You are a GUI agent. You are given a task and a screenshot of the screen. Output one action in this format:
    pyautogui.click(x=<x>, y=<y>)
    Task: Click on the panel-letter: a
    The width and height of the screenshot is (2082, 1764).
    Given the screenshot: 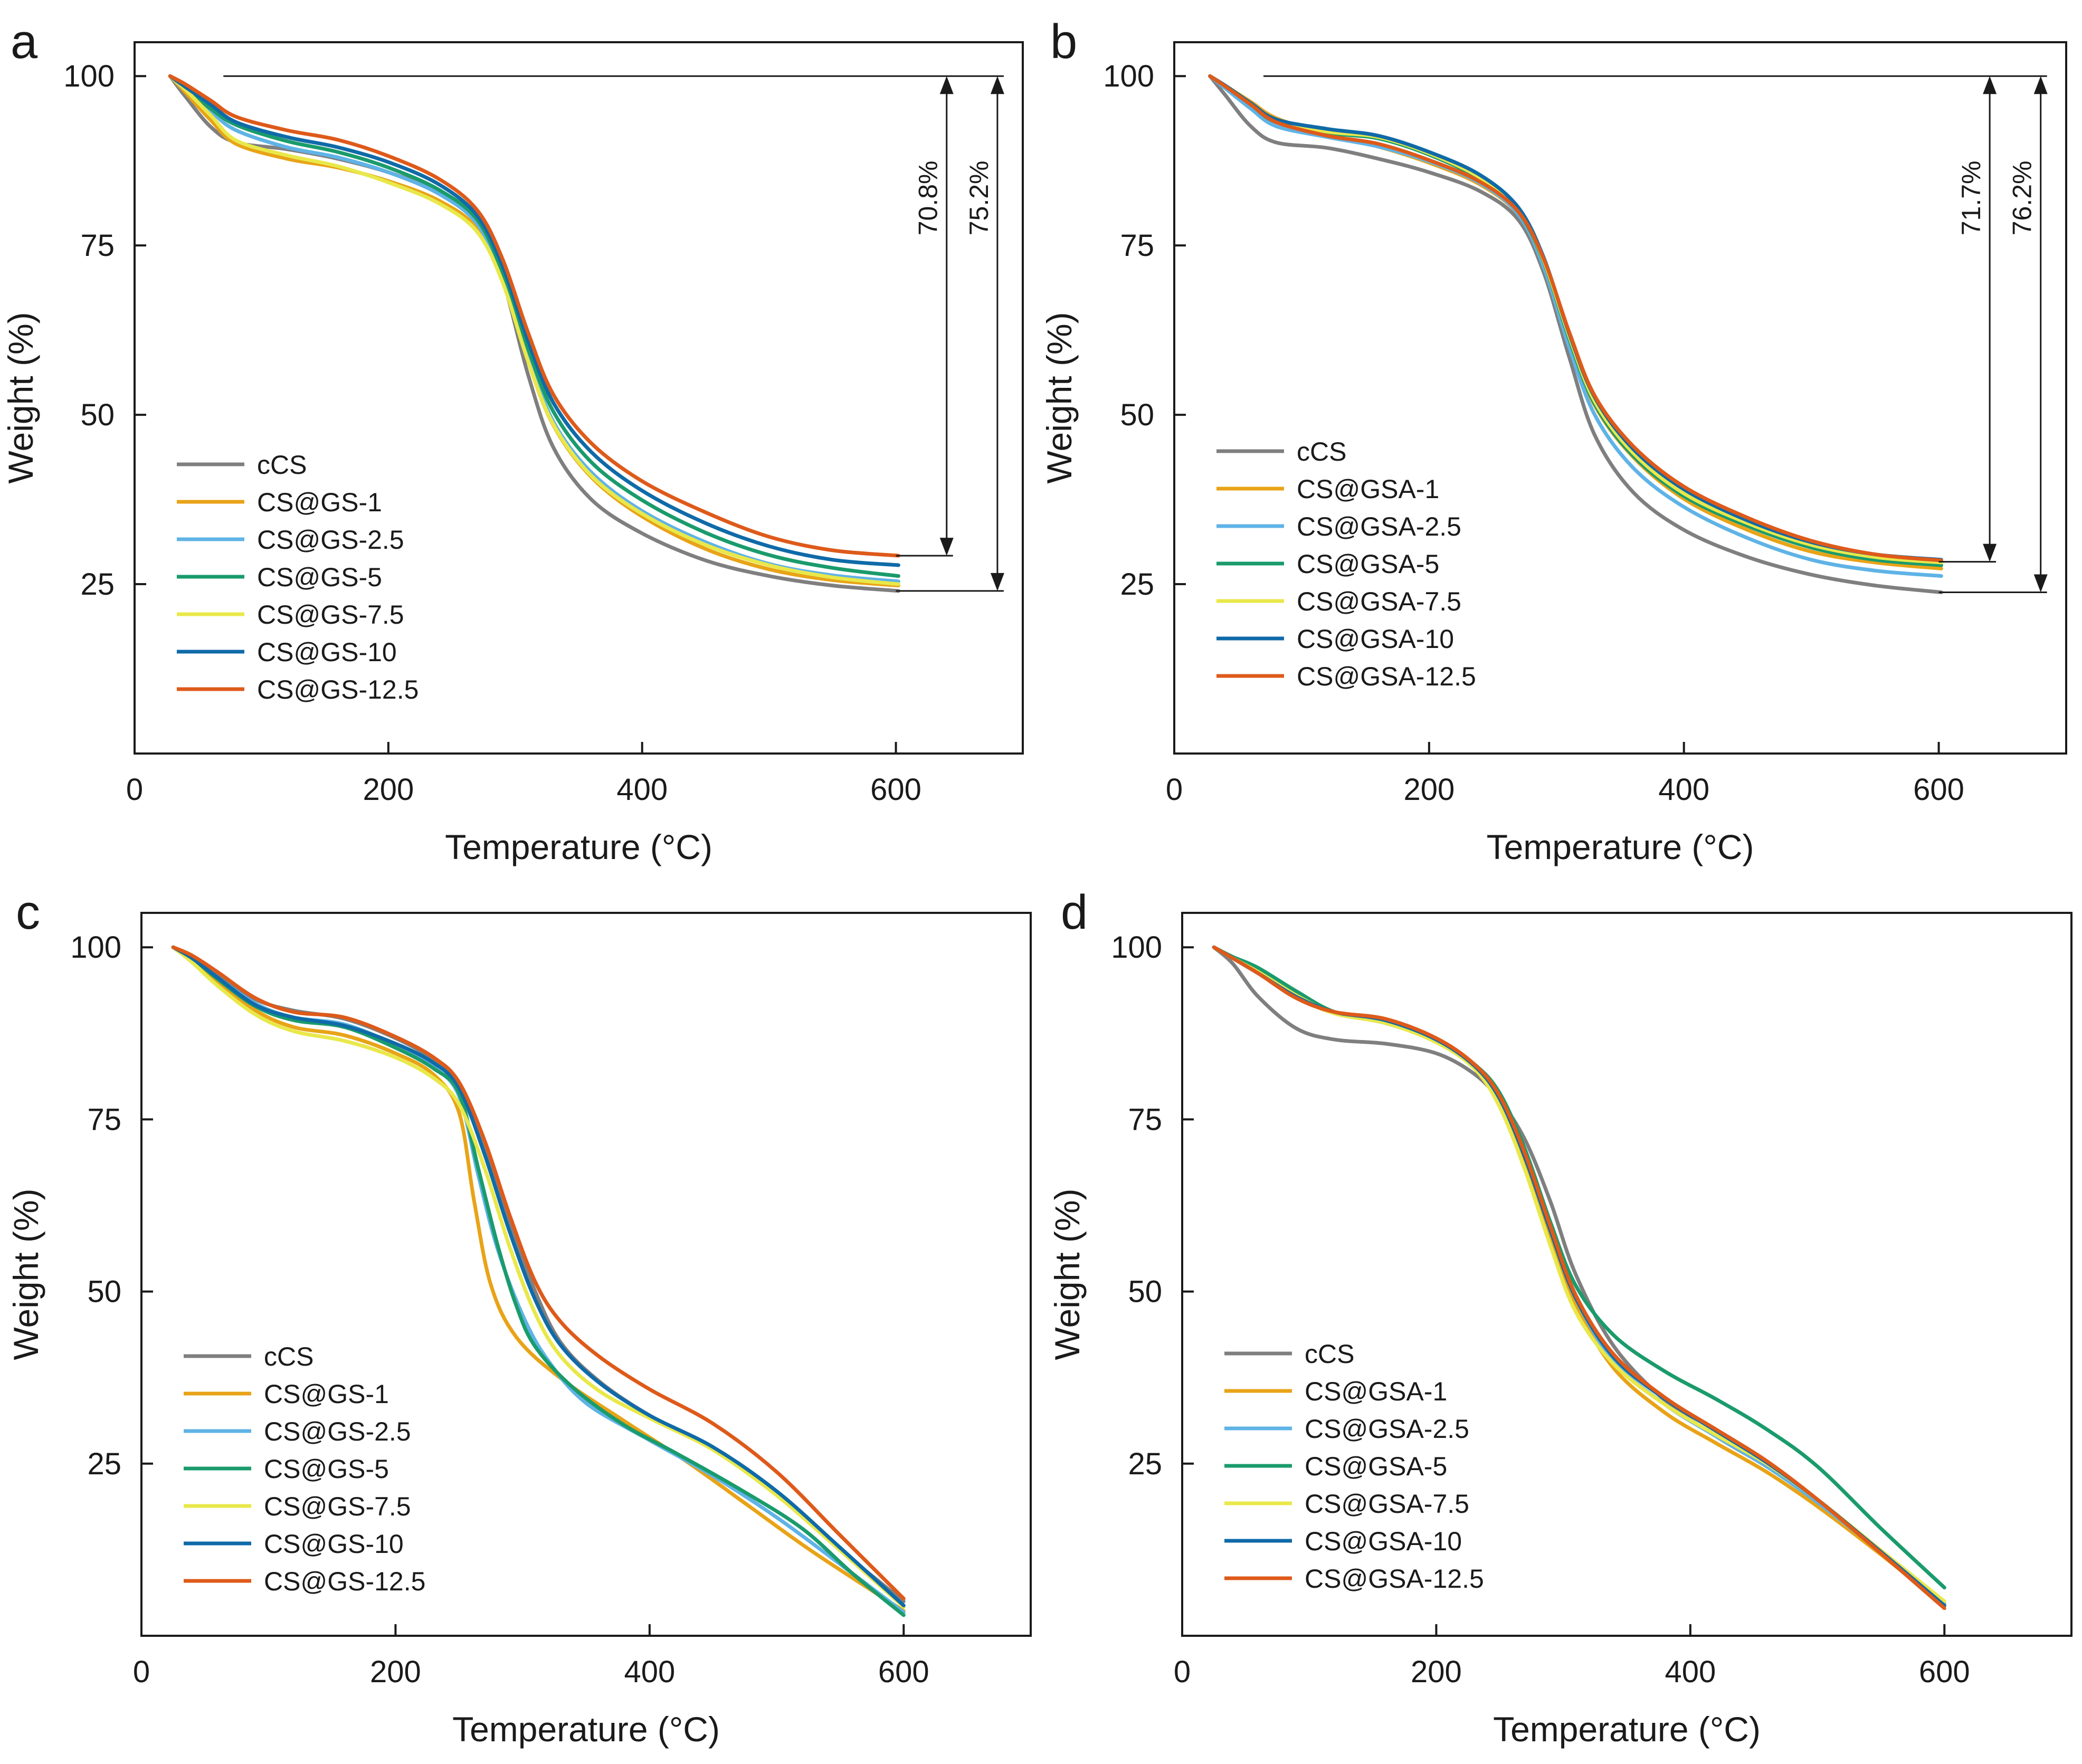 What is the action you would take?
    pyautogui.click(x=24, y=42)
    